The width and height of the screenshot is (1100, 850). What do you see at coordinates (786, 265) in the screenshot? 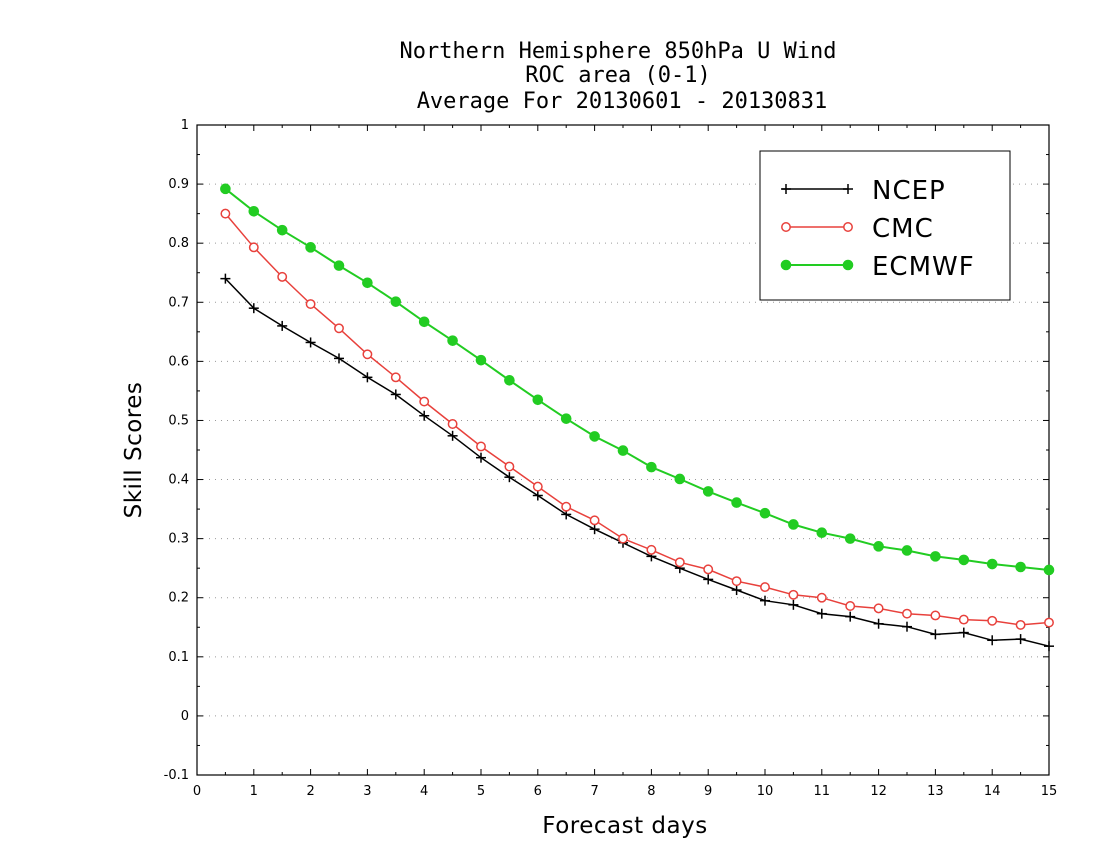
I see `legend-marker-start-ecmwf` at bounding box center [786, 265].